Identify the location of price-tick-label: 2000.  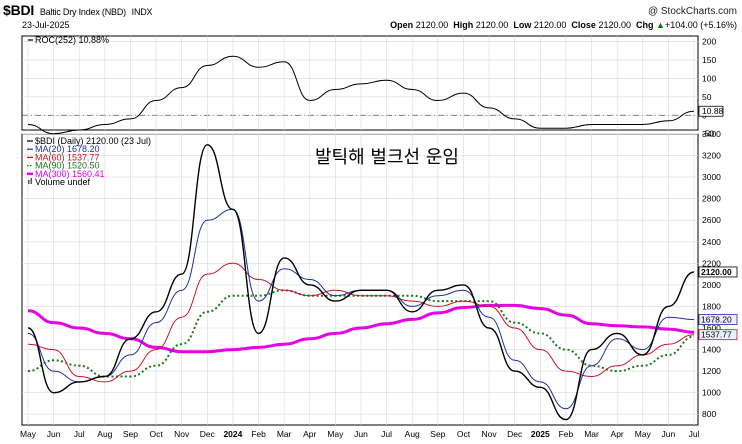
(711, 285).